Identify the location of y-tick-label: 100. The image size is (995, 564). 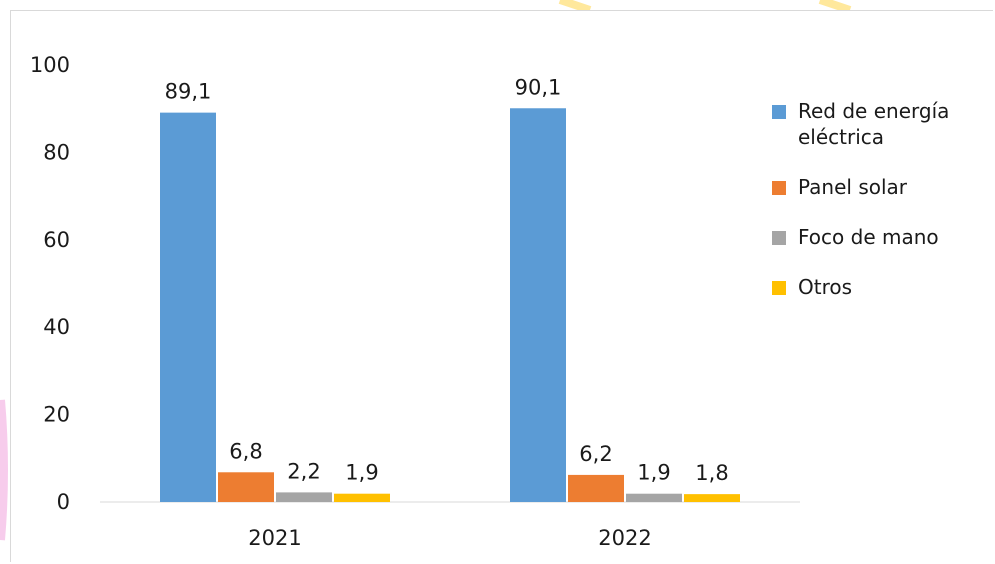
(50, 65).